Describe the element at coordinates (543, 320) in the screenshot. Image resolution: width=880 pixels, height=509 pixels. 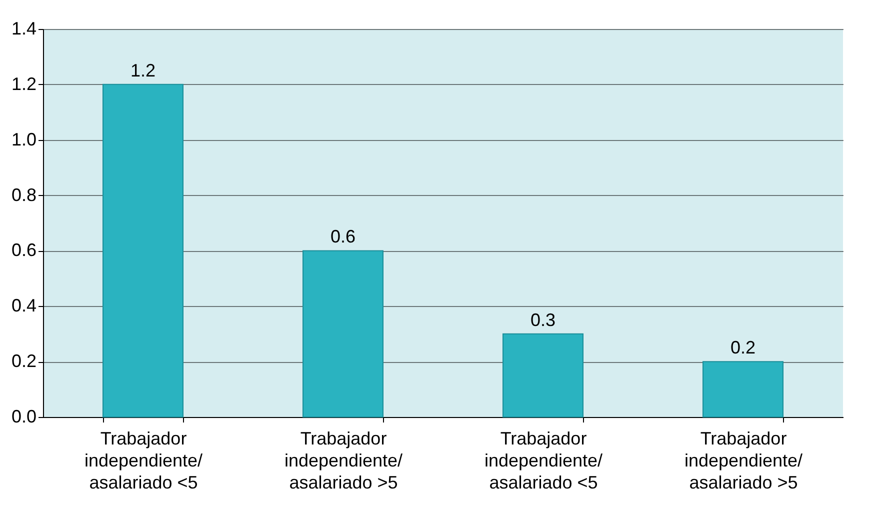
I see `data-label: 0.3` at that location.